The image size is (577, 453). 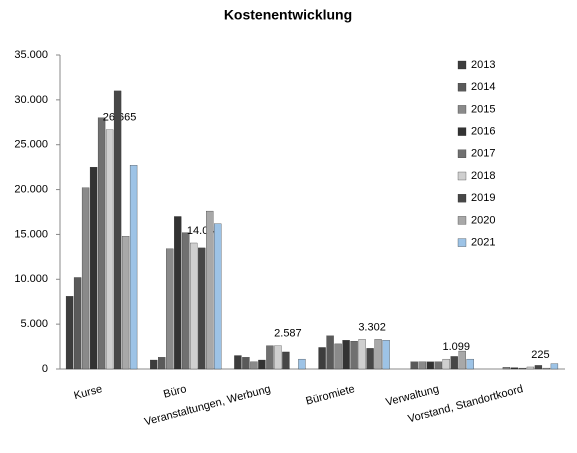 I want to click on legend-label: 2015, so click(x=483, y=109).